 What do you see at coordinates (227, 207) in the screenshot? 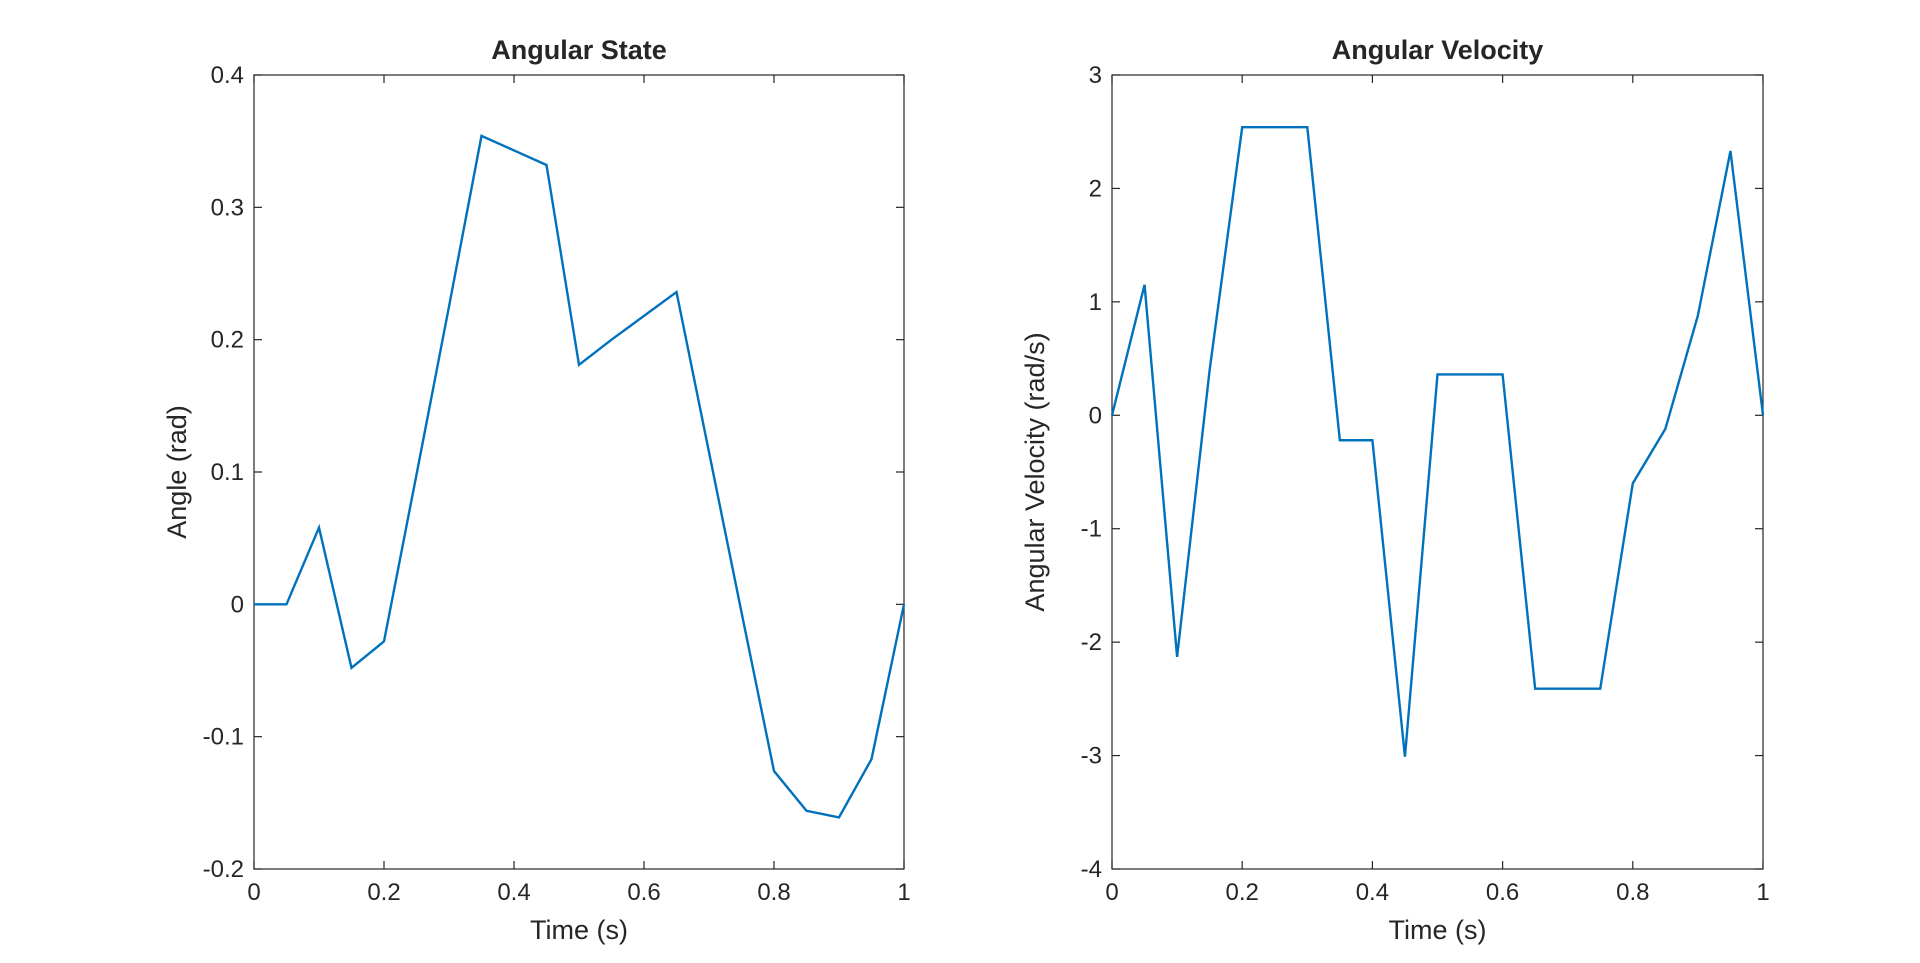
I see `angular-state-y-tick-label: 0.3` at bounding box center [227, 207].